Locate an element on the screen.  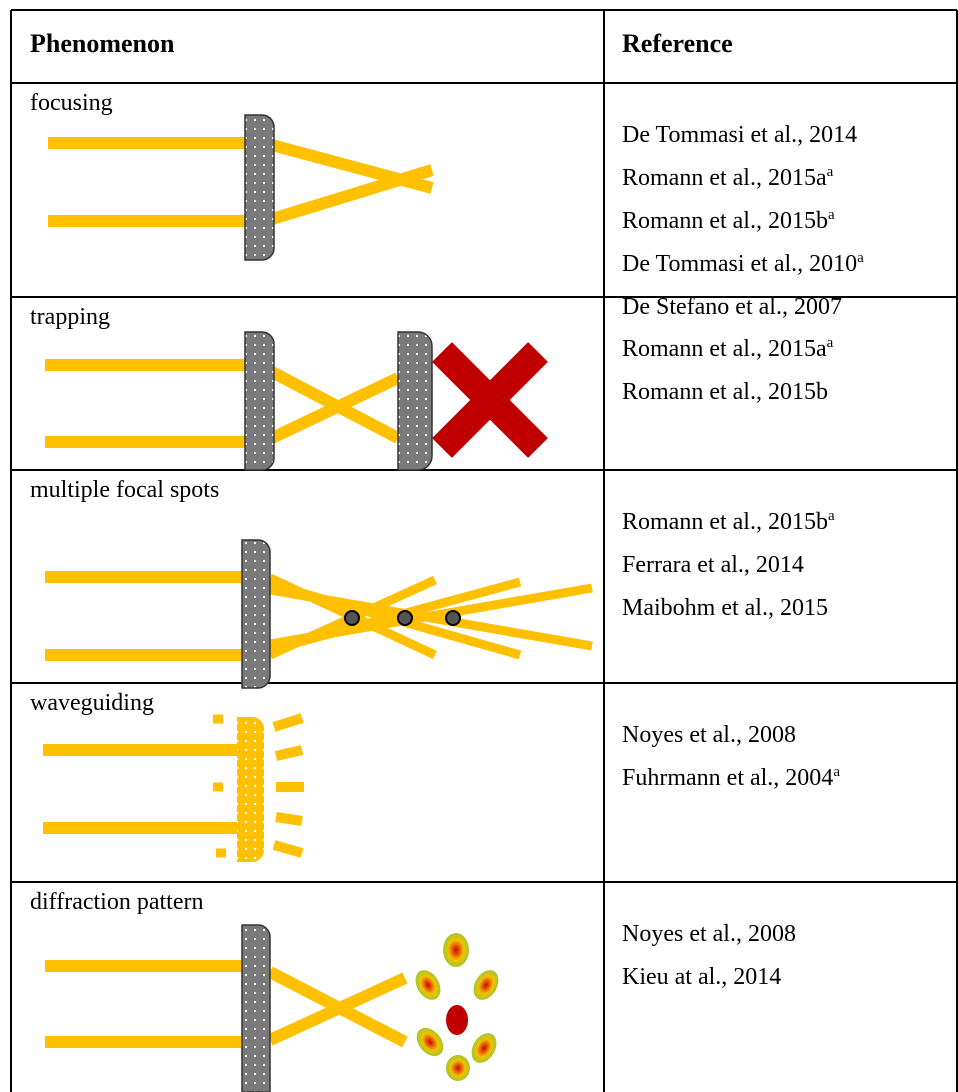
header-cell: Phenomenon is located at coordinates (102, 43).